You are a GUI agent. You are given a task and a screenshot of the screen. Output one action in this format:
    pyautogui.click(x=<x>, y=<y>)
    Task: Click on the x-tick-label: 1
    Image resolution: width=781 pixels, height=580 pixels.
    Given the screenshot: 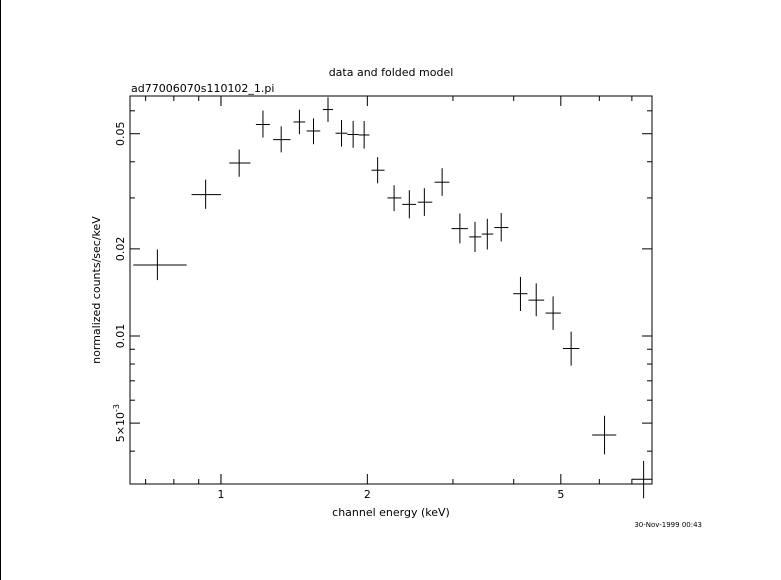 What is the action you would take?
    pyautogui.click(x=220, y=494)
    